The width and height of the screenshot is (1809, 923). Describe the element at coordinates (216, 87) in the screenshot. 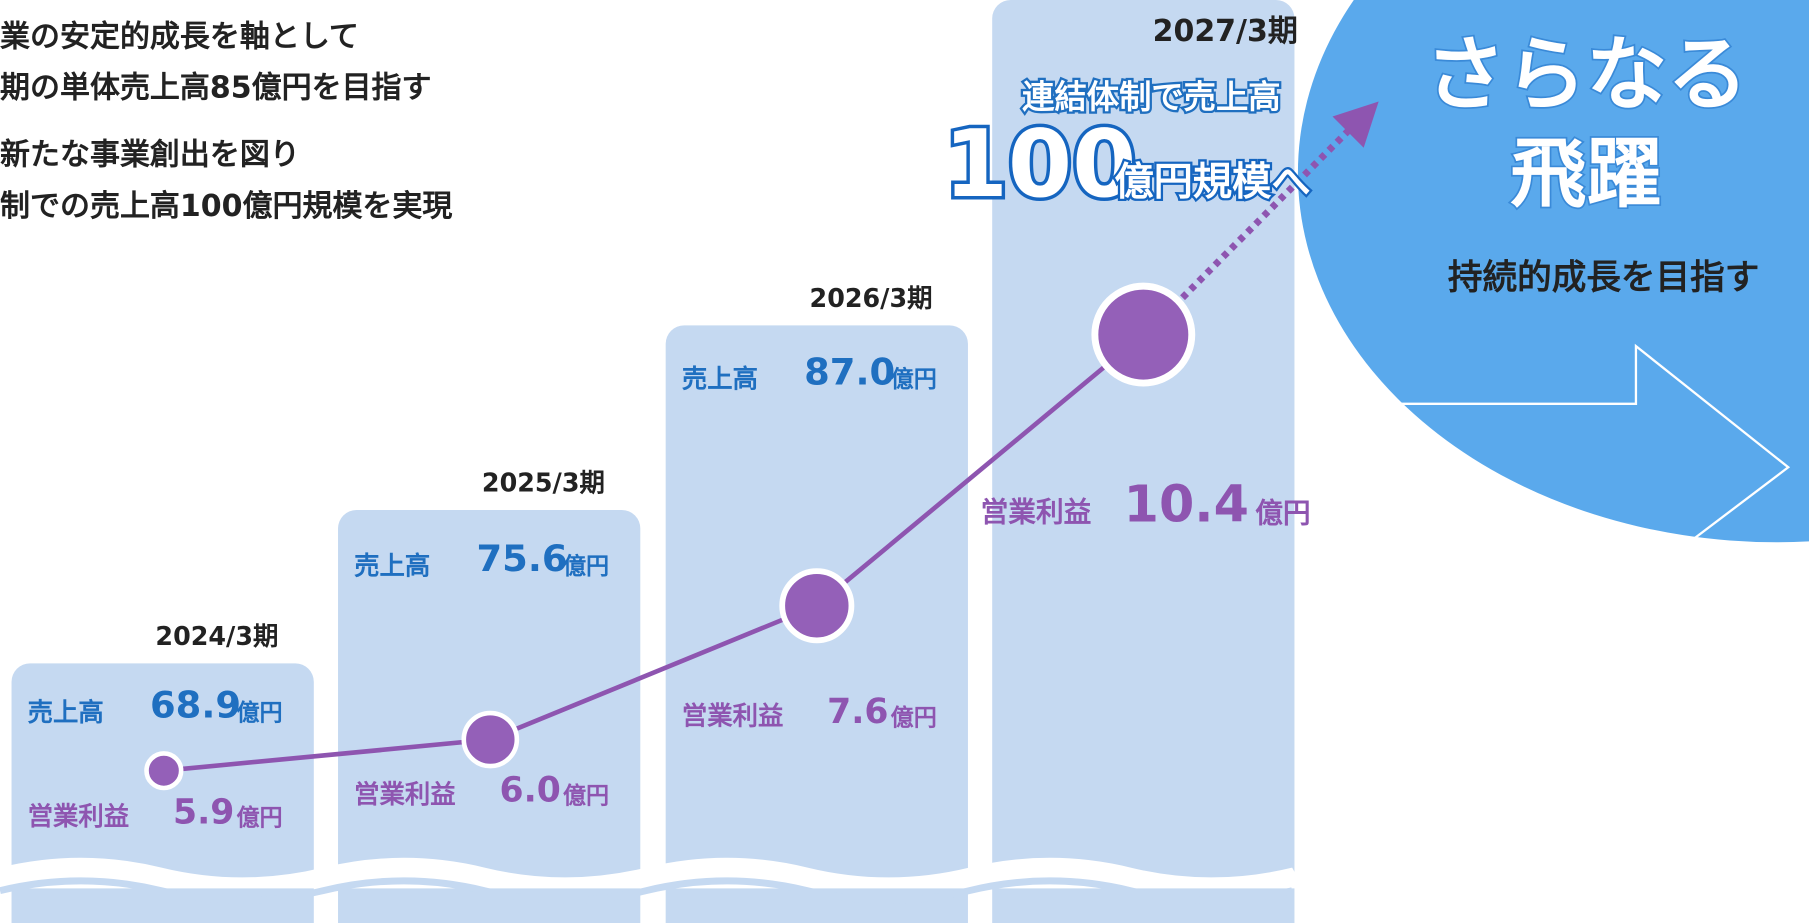

I see `intro-line: 期の単体売上高85億円を目指す` at that location.